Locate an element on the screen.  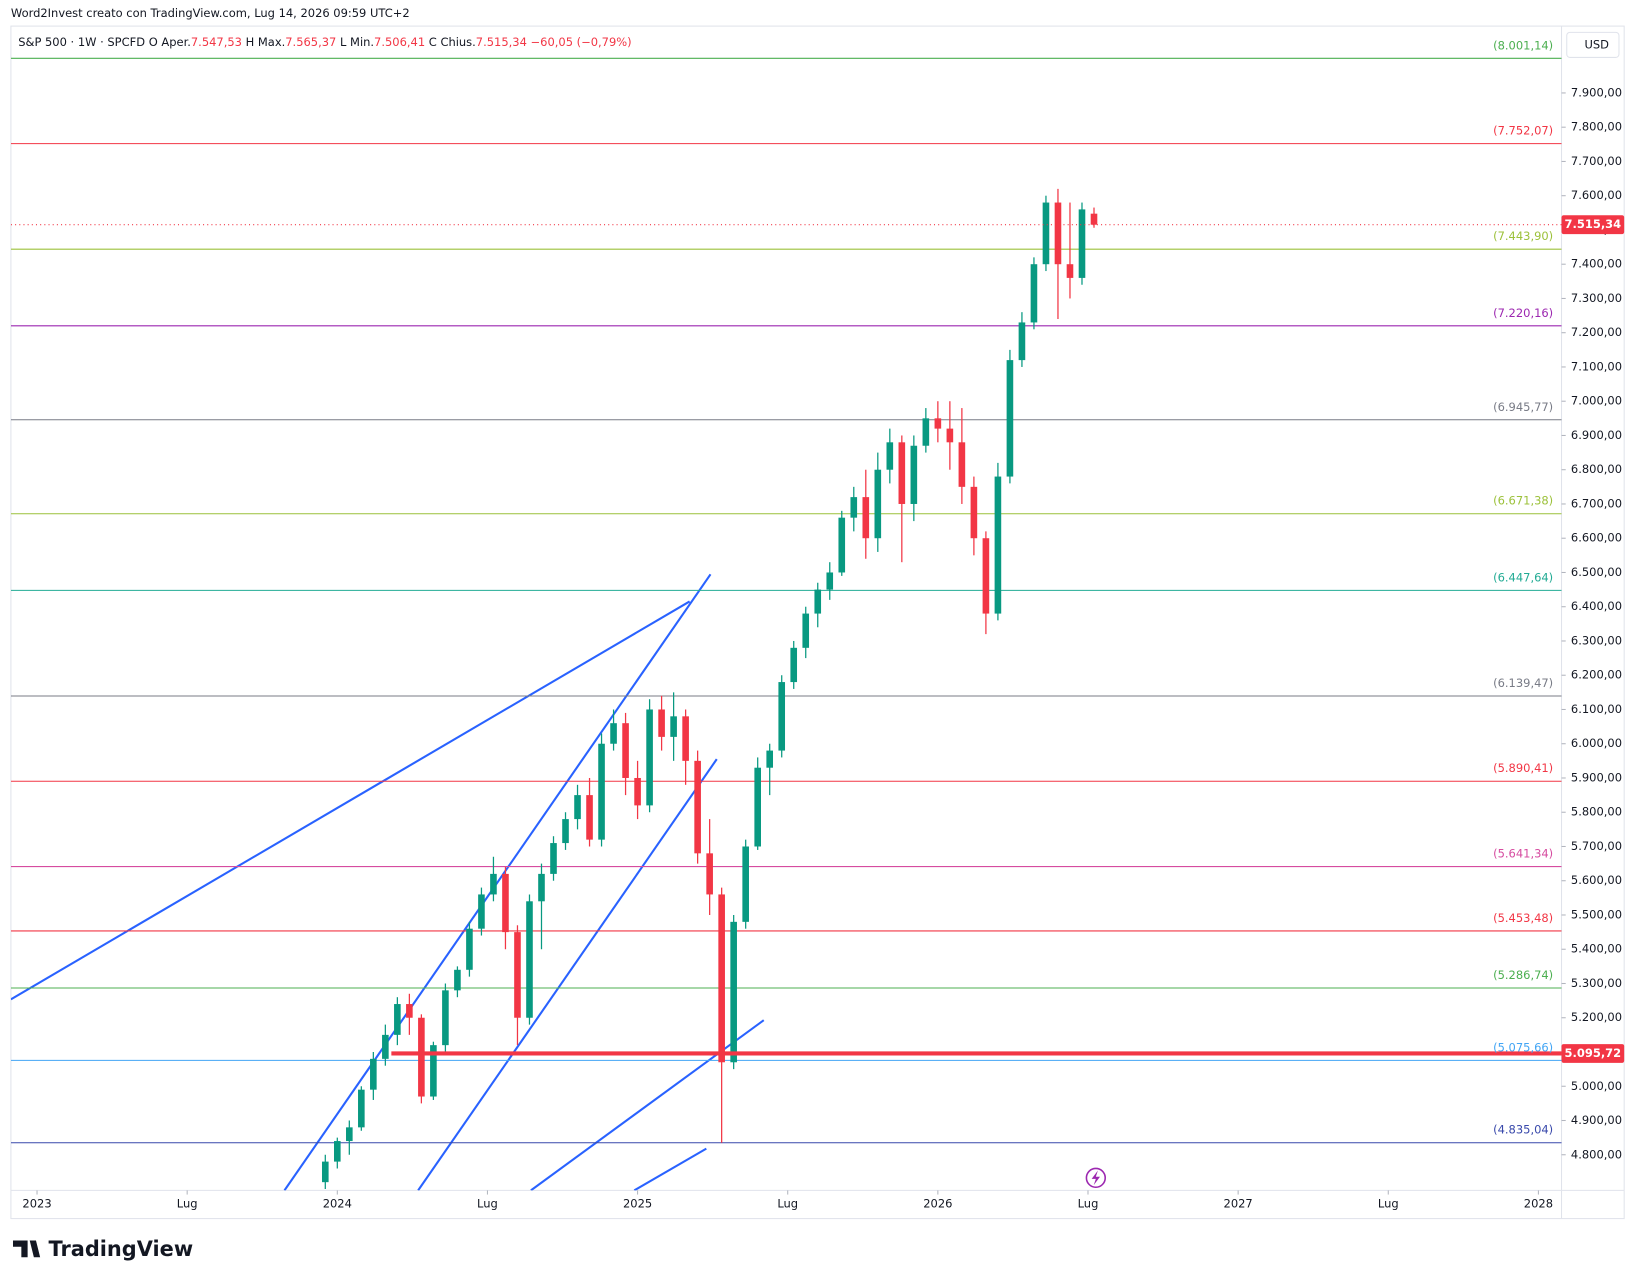
currency-box is located at coordinates (1593, 44).